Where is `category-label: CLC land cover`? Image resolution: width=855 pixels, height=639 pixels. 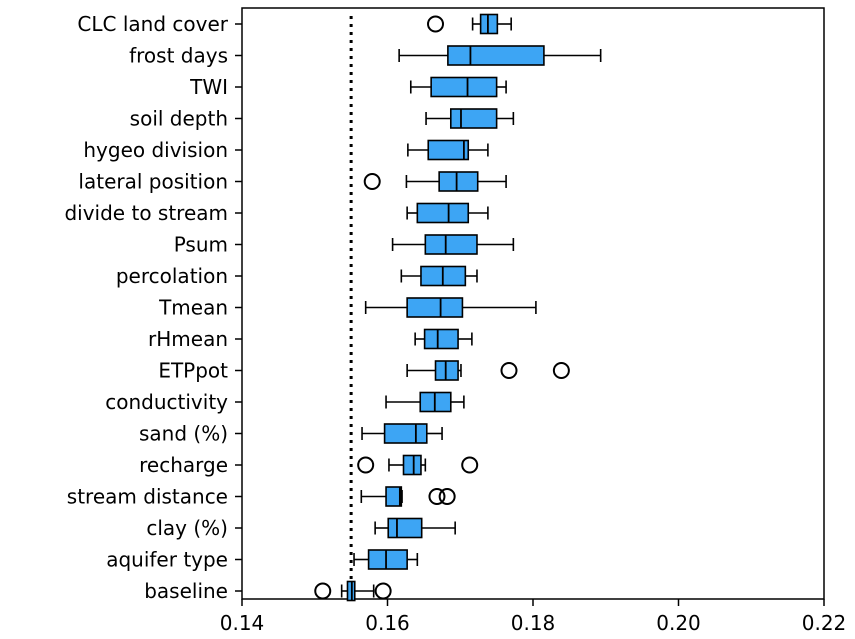
category-label: CLC land cover is located at coordinates (152, 24).